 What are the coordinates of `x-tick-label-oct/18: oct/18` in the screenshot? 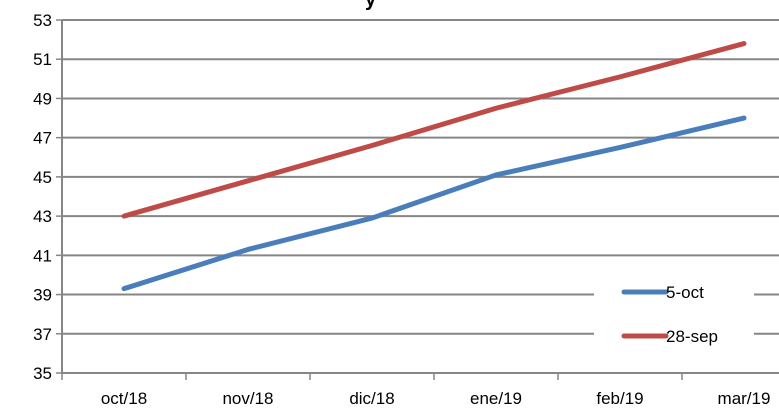 It's located at (124, 398).